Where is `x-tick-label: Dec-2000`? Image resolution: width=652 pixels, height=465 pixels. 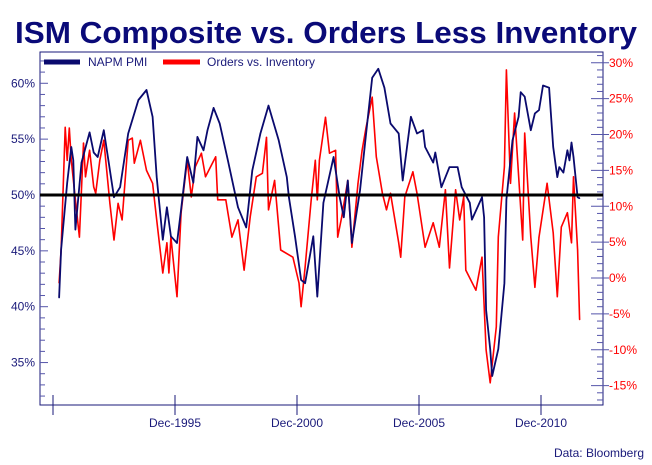
x-tick-label: Dec-2000 is located at coordinates (297, 423).